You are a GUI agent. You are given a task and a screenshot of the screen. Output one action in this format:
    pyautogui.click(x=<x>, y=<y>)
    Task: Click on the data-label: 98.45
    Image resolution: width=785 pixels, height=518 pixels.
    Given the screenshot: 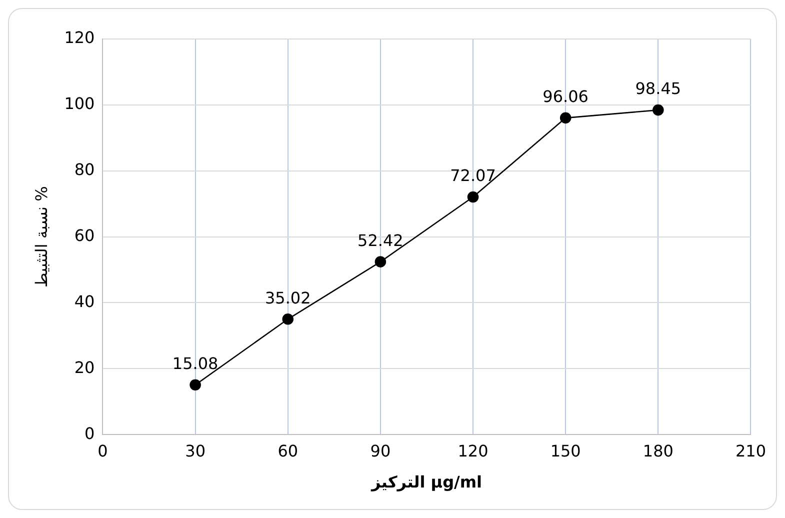 What is the action you would take?
    pyautogui.click(x=658, y=88)
    